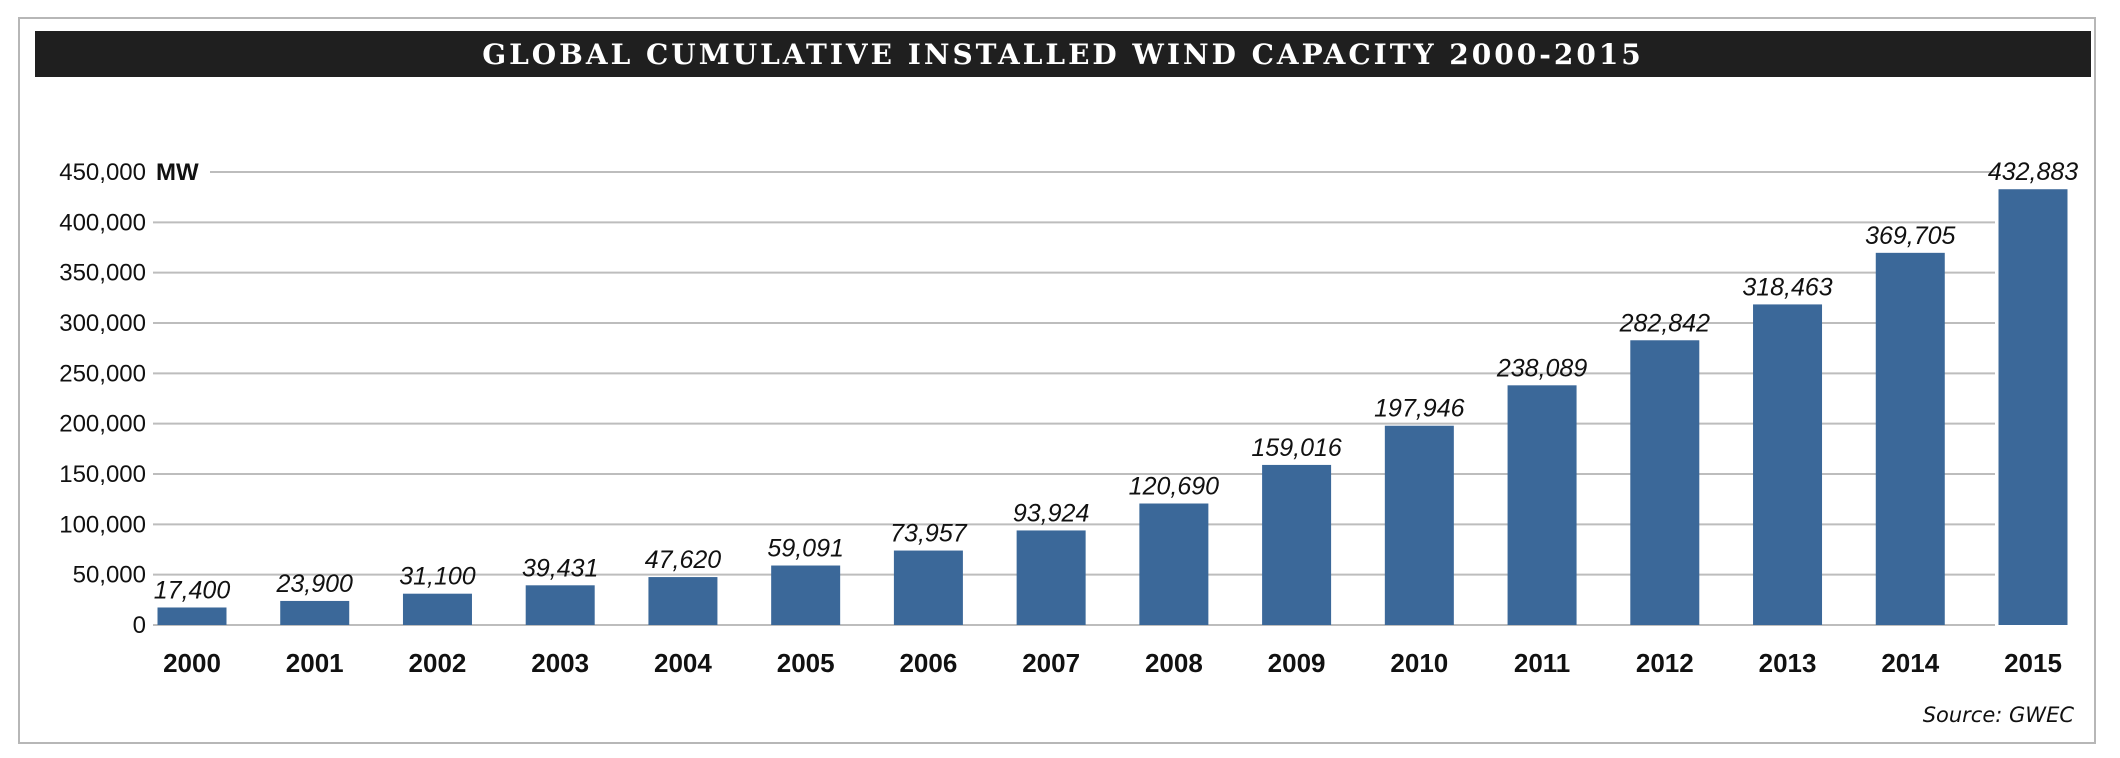  I want to click on data-label: 31,100, so click(437, 577).